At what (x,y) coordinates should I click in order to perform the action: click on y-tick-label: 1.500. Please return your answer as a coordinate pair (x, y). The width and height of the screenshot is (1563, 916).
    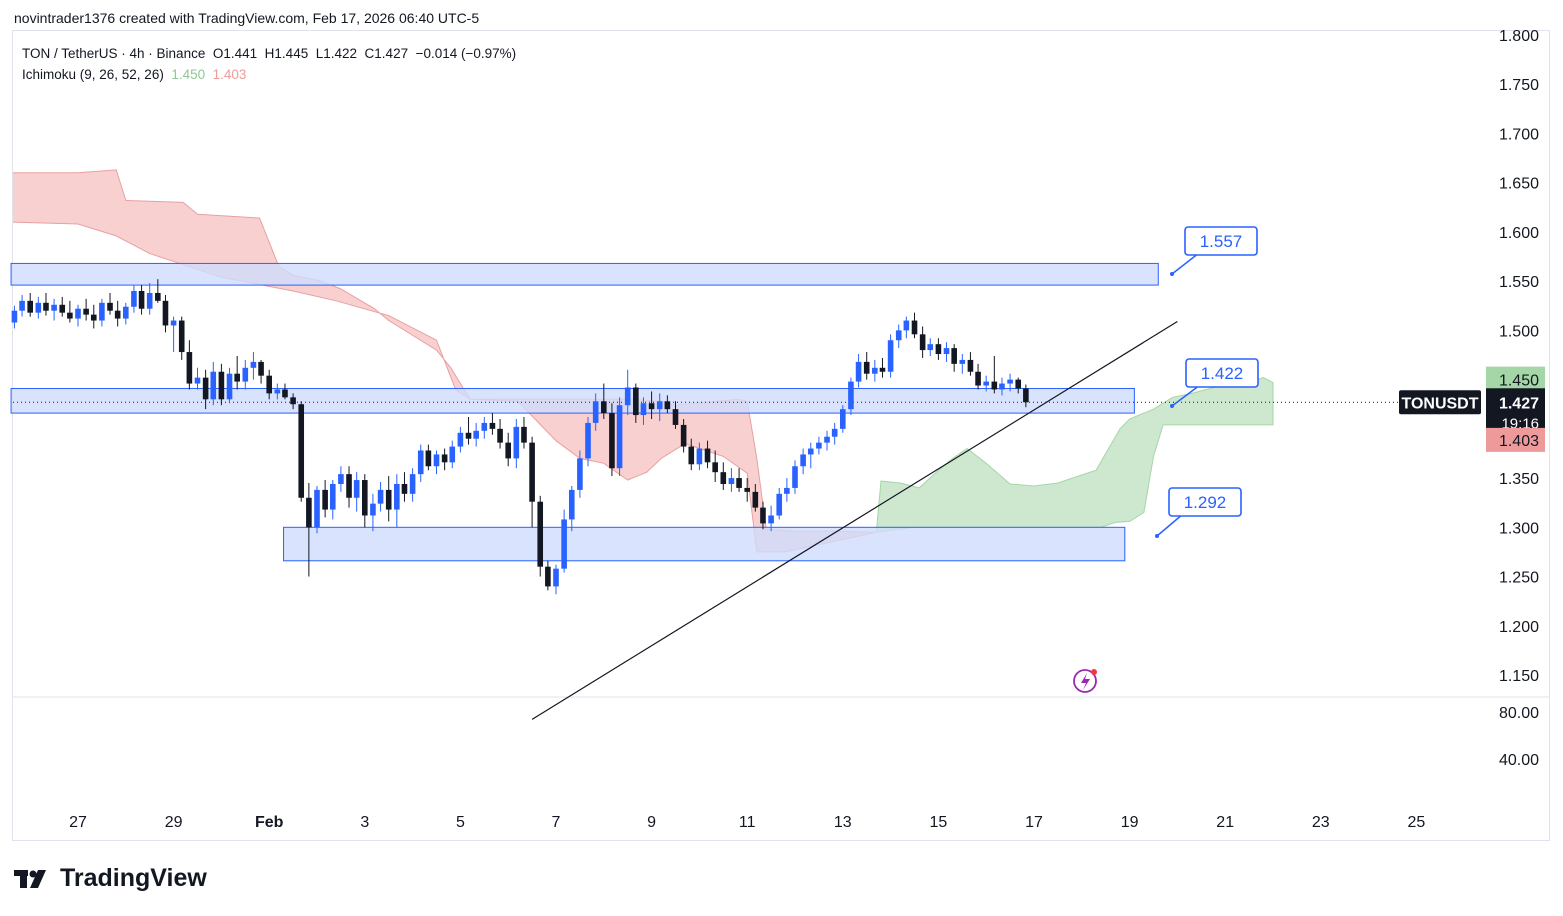
    Looking at the image, I should click on (1519, 331).